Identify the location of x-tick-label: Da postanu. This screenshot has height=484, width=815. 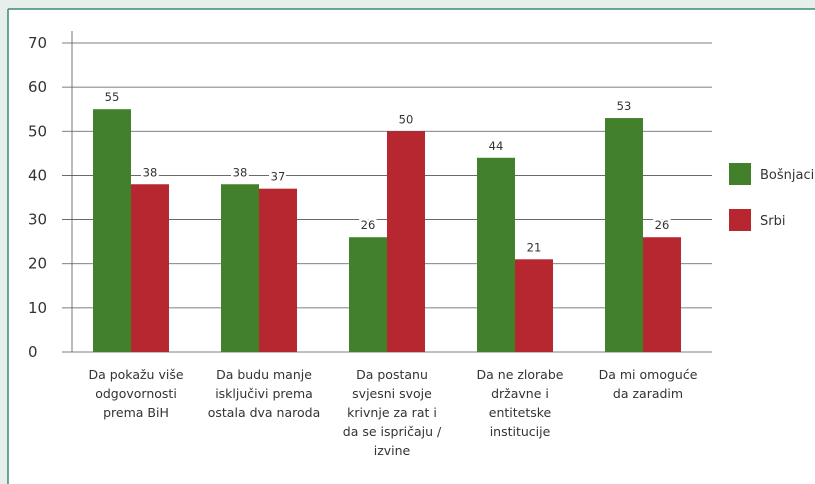
(392, 374).